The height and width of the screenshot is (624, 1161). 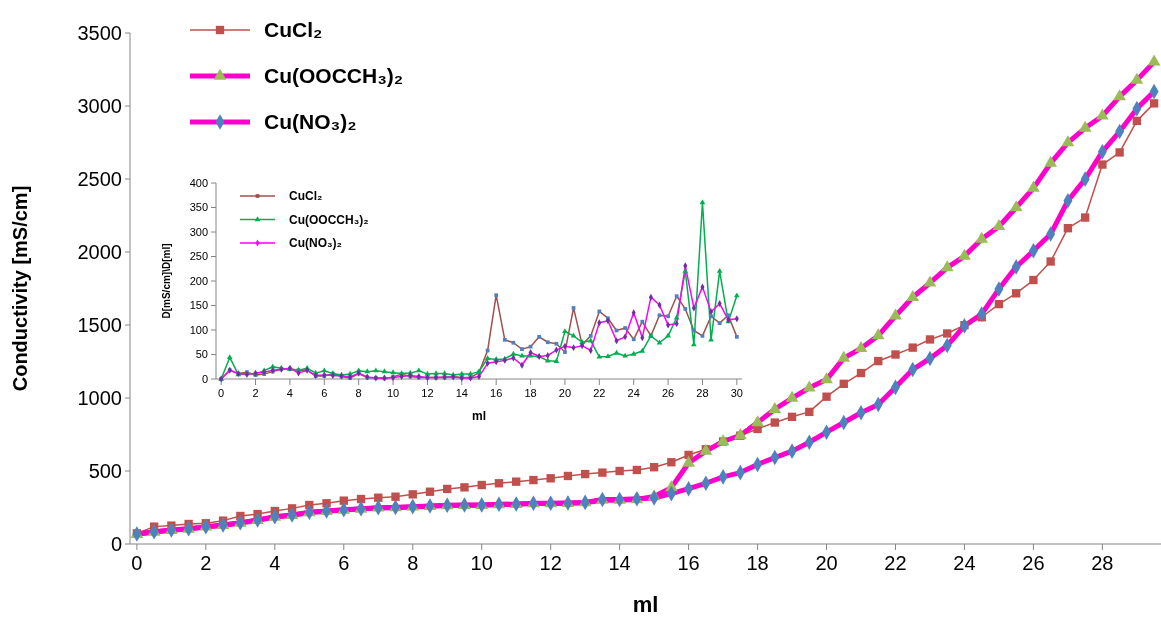 I want to click on y-tick-label: 2000, so click(x=99, y=252).